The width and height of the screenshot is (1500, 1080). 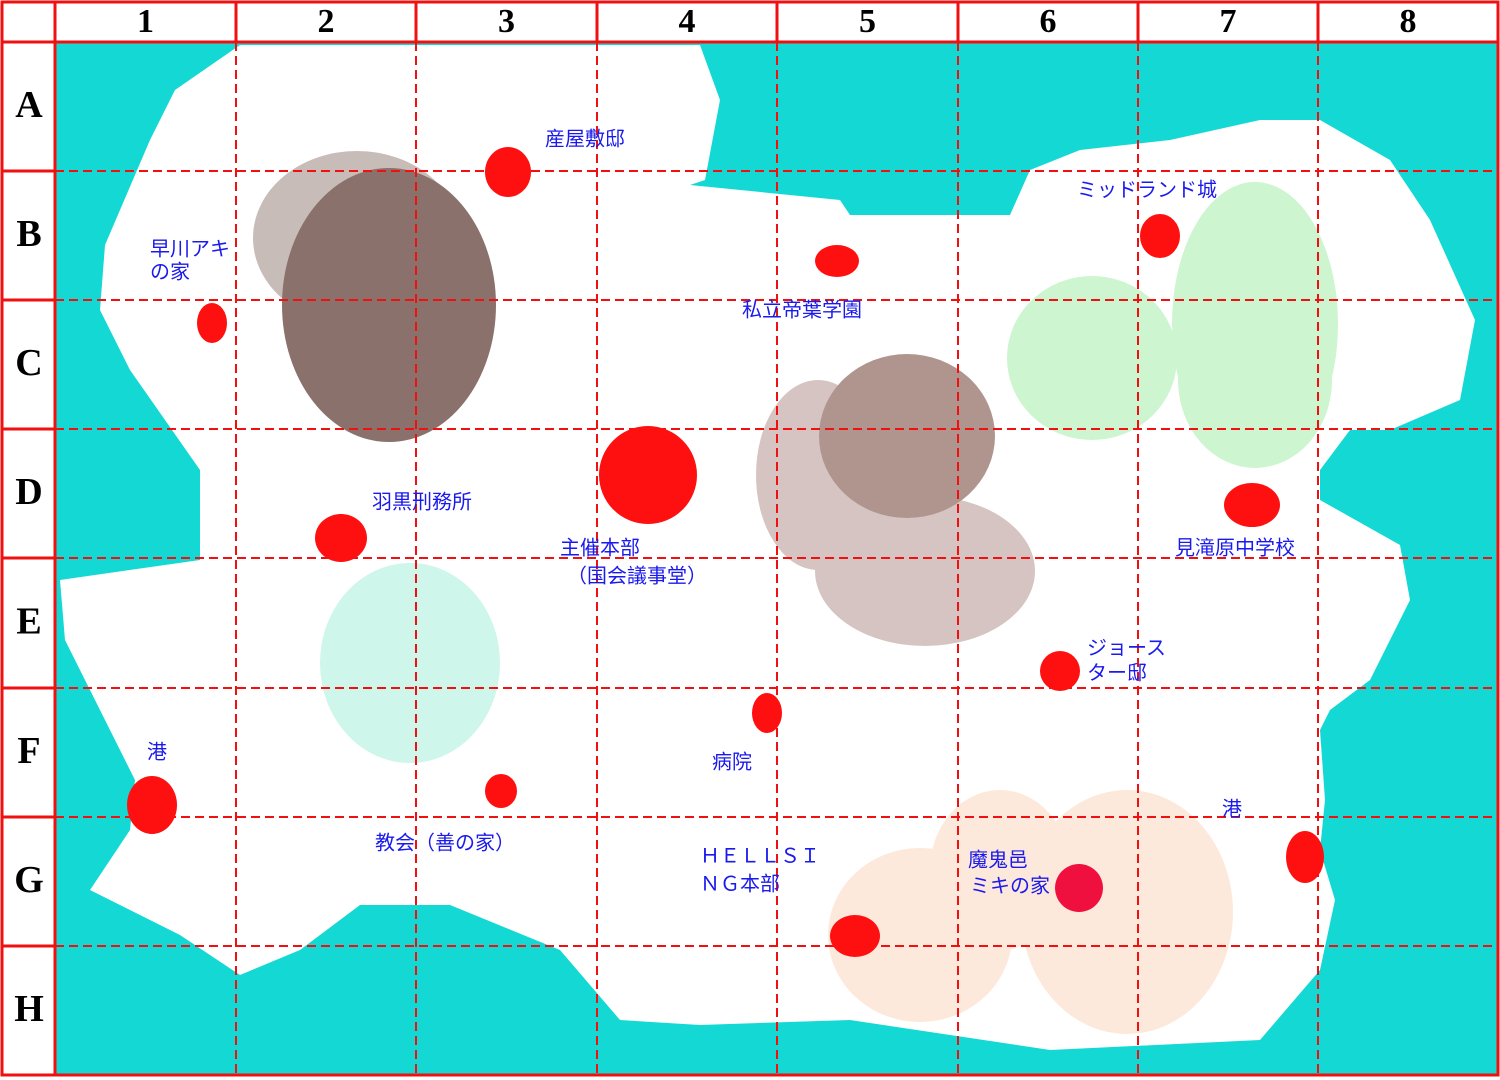 I want to click on place-label: の家, so click(x=170, y=272).